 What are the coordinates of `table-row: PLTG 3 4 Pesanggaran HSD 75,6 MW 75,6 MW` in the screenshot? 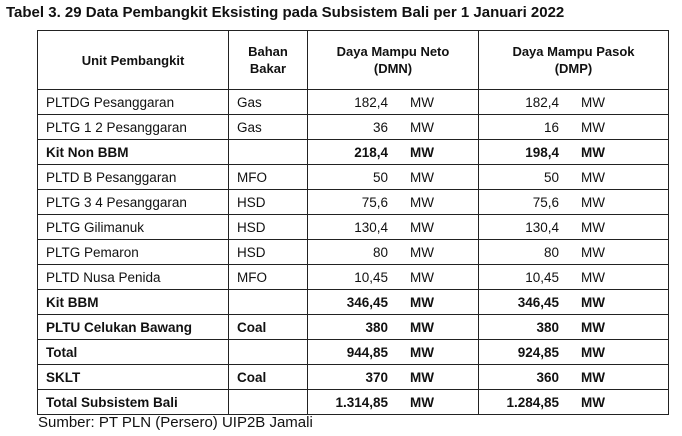 It's located at (353, 202).